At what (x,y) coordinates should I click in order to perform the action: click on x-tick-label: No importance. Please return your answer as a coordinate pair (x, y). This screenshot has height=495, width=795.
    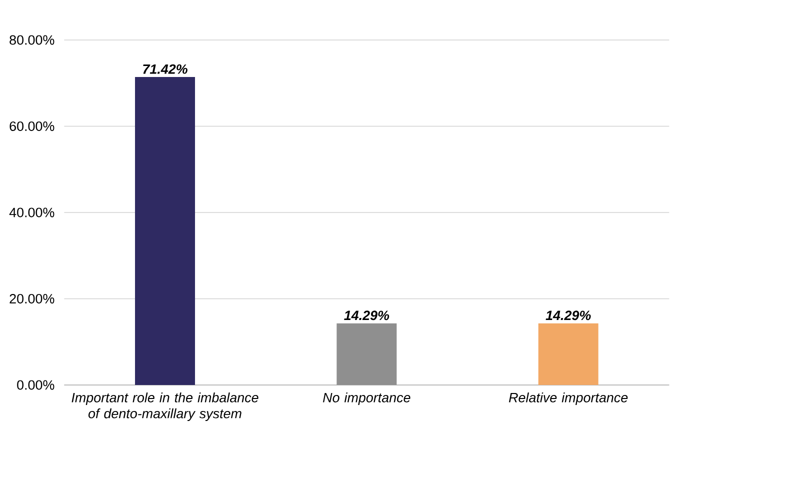
    Looking at the image, I should click on (366, 399).